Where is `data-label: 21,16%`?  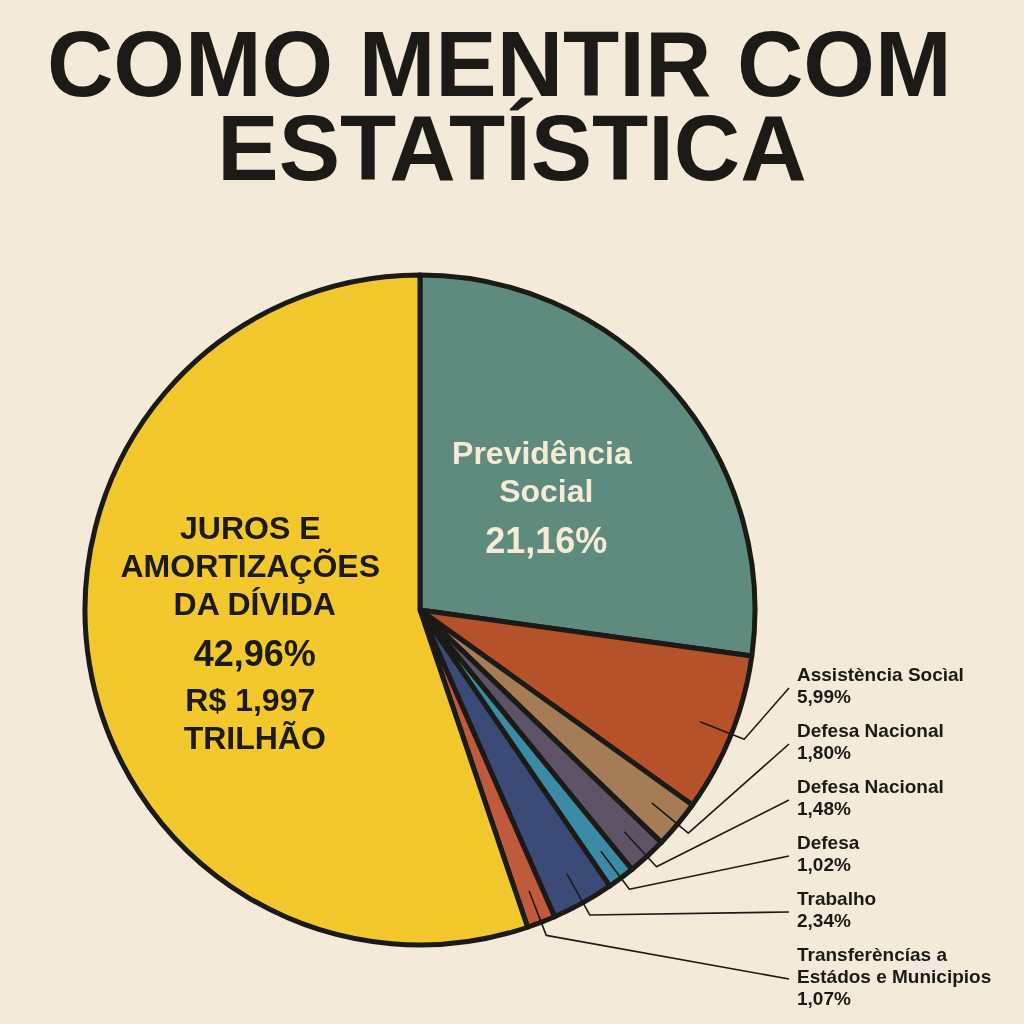 data-label: 21,16% is located at coordinates (546, 540).